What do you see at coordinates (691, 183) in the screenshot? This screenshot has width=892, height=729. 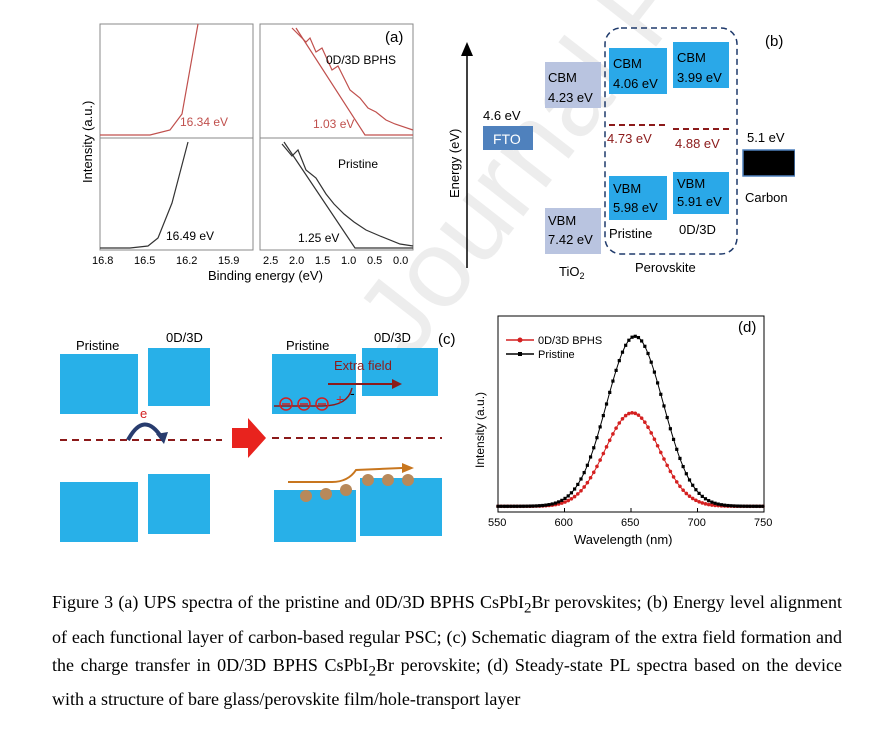 I see `od3d-vbm-label: VBM` at bounding box center [691, 183].